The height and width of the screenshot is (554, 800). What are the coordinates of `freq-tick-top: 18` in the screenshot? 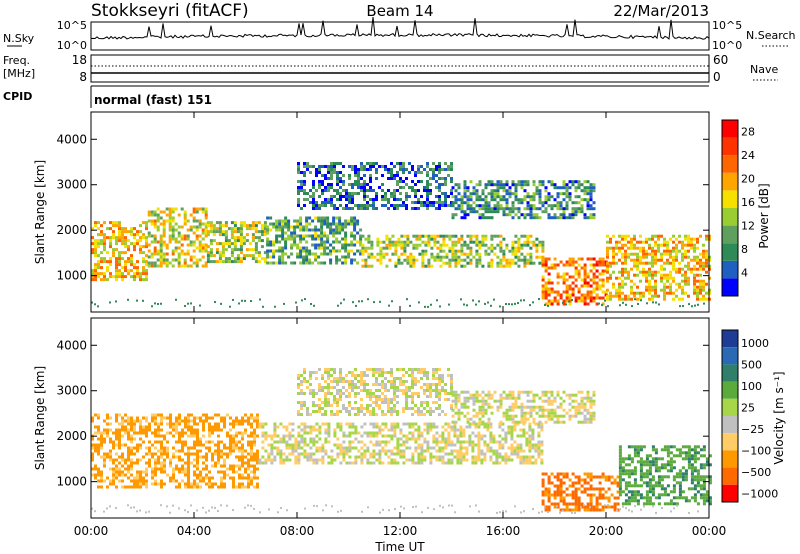 It's located at (79, 60).